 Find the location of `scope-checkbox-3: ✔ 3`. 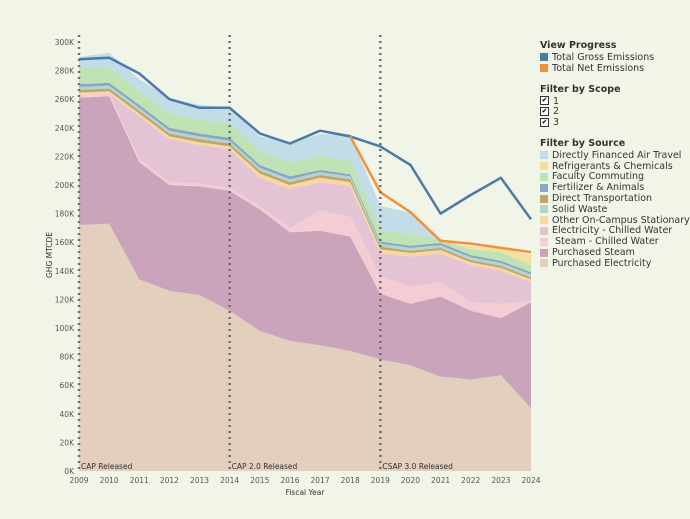

scope-checkbox-3: ✔ 3 is located at coordinates (614, 122).